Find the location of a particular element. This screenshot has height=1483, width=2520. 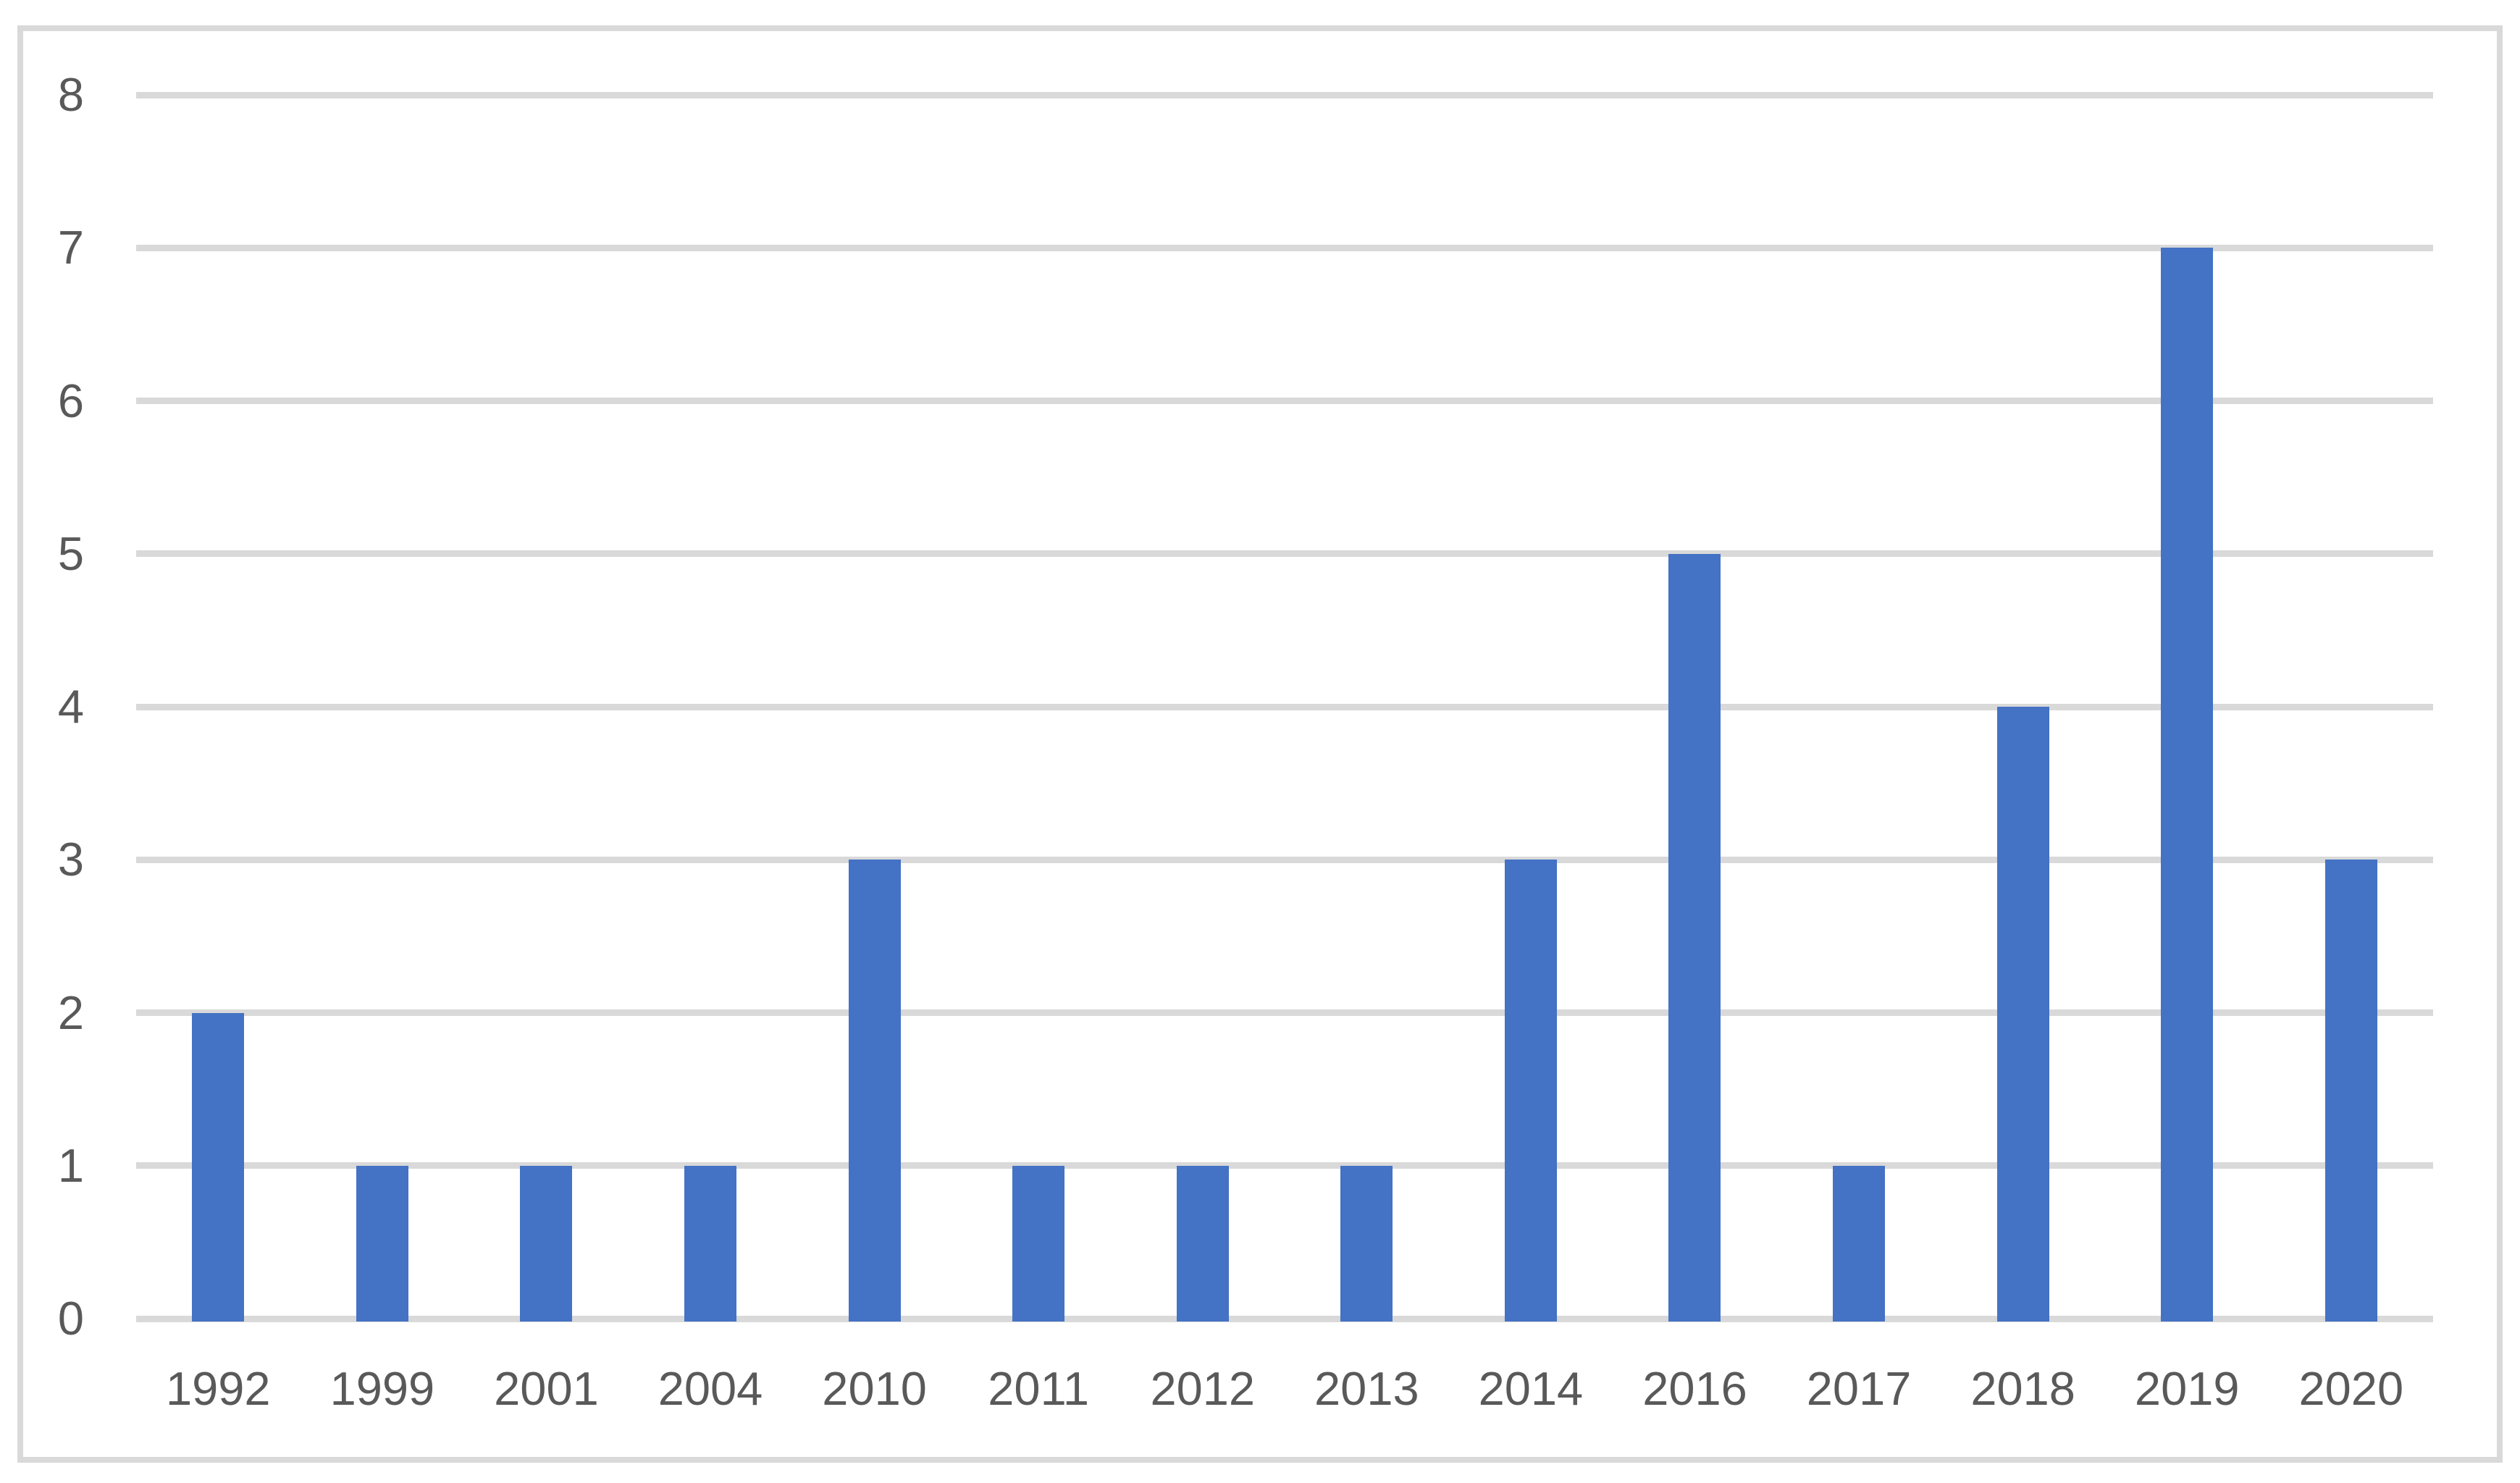

y-tick-label-5: 5 is located at coordinates (70, 553).